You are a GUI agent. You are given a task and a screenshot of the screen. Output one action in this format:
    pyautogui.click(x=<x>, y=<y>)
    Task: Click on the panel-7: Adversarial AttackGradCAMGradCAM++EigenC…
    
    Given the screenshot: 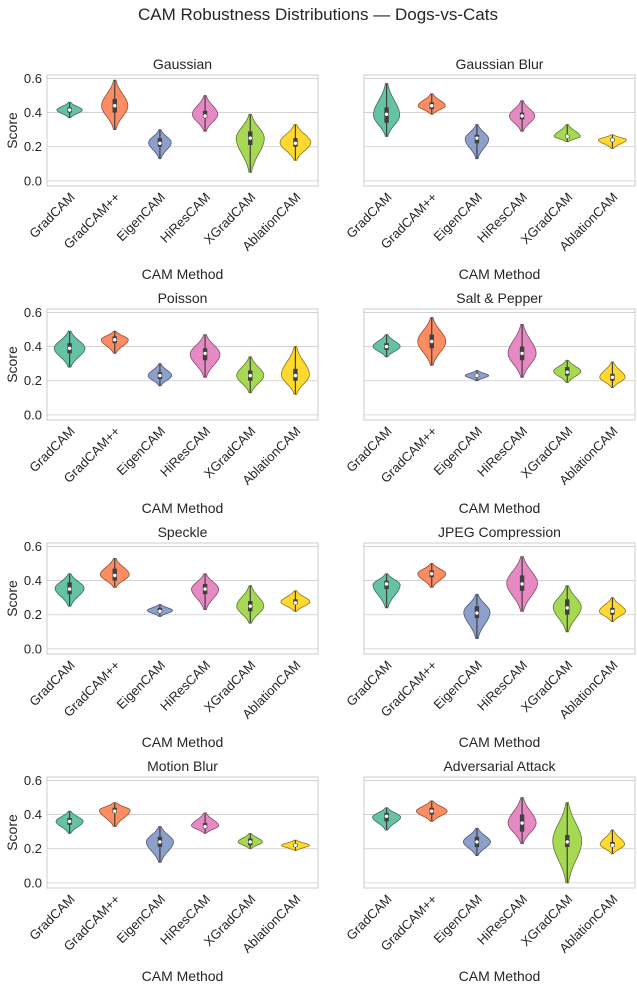 What is the action you would take?
    pyautogui.click(x=489, y=871)
    